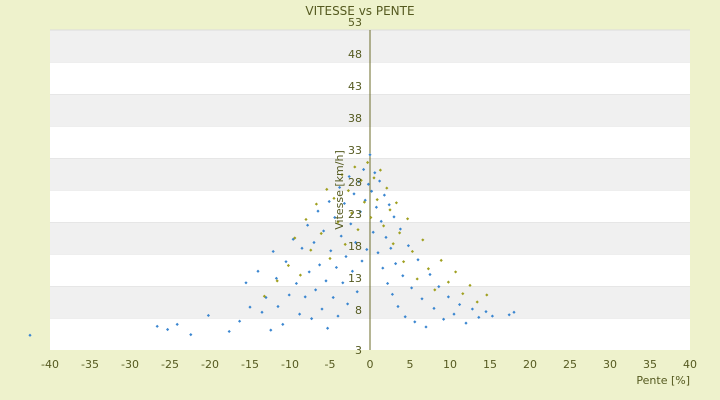 The height and width of the screenshot is (400, 720). Describe the element at coordinates (358, 310) in the screenshot. I see `y-tick-label: 8` at that location.